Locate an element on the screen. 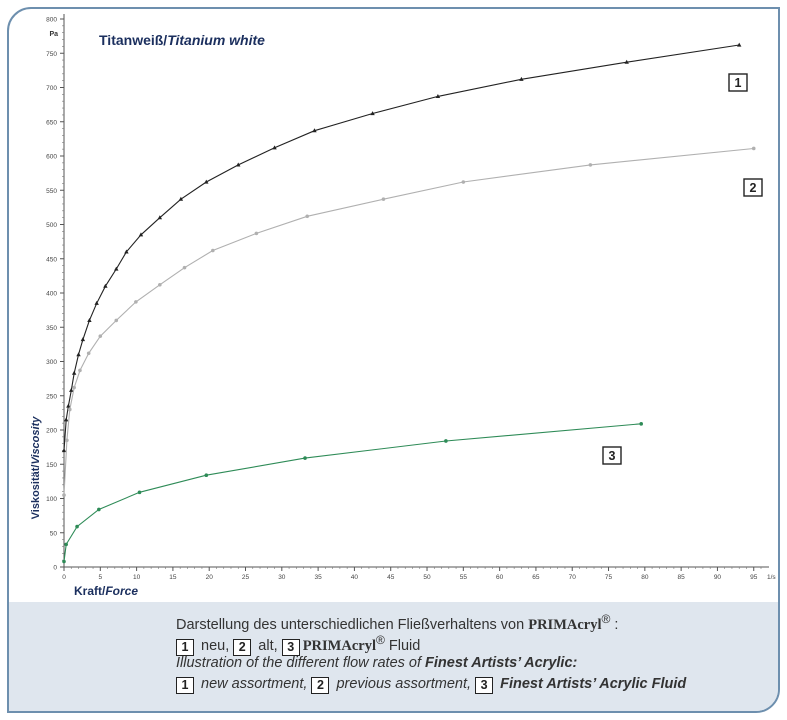 This screenshot has width=787, height=720. y-tick-label: 400 is located at coordinates (51, 294).